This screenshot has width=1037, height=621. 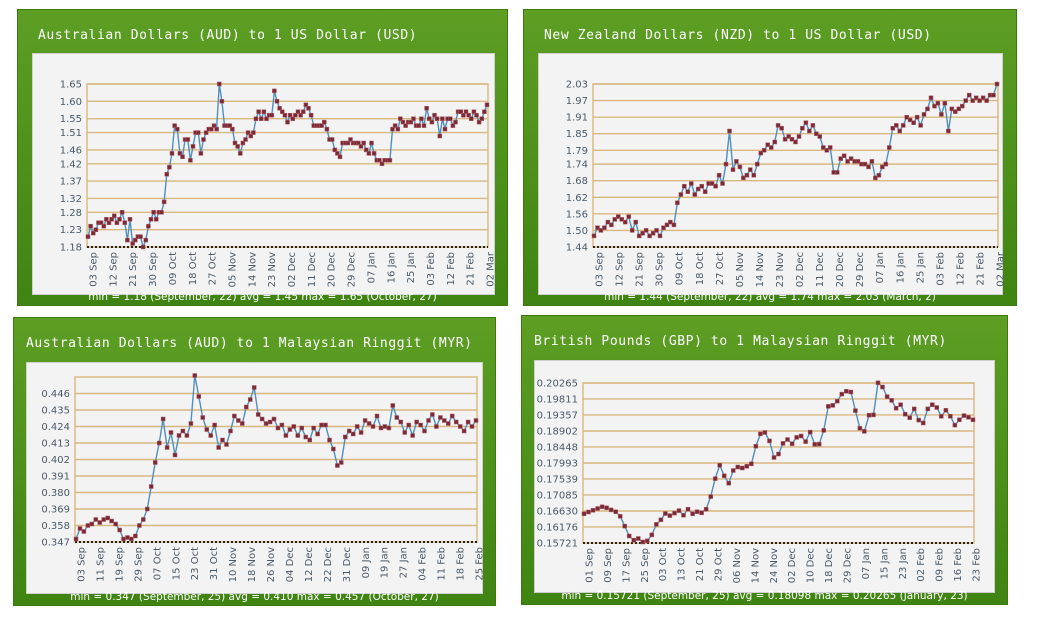 I want to click on x-tick-label: 11 Dec, so click(x=312, y=269).